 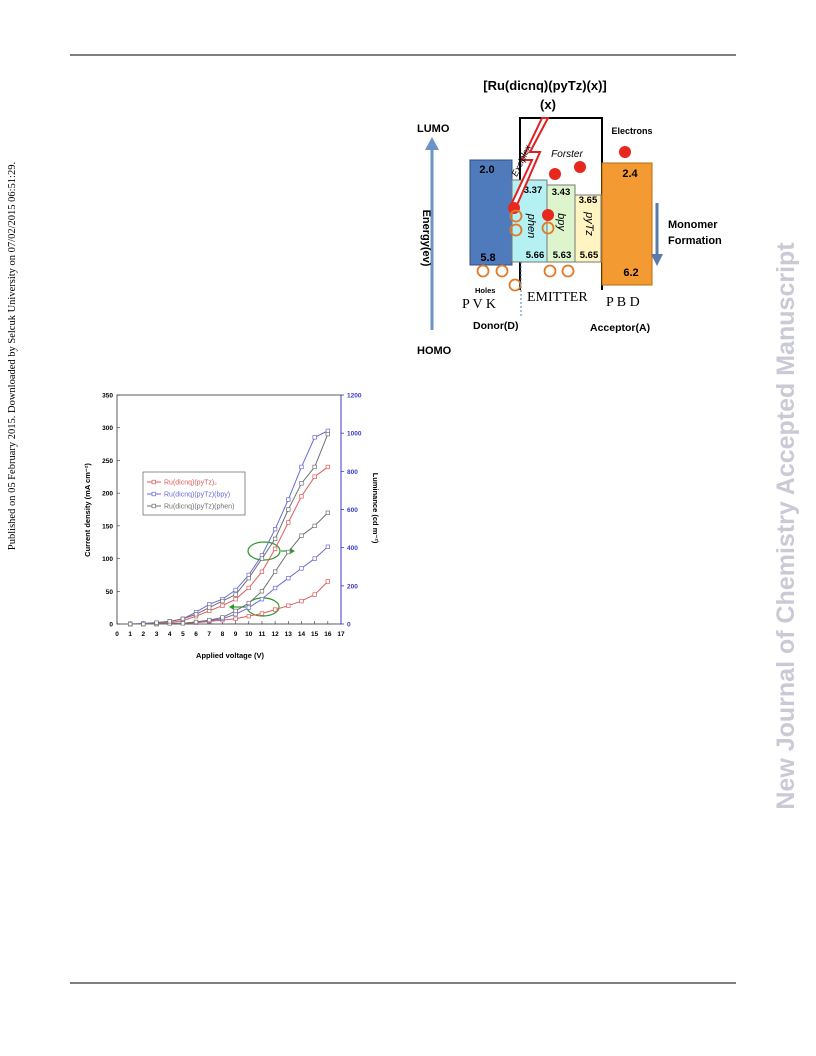 What do you see at coordinates (562, 255) in the screenshot?
I see `bpy-homo: 5.63` at bounding box center [562, 255].